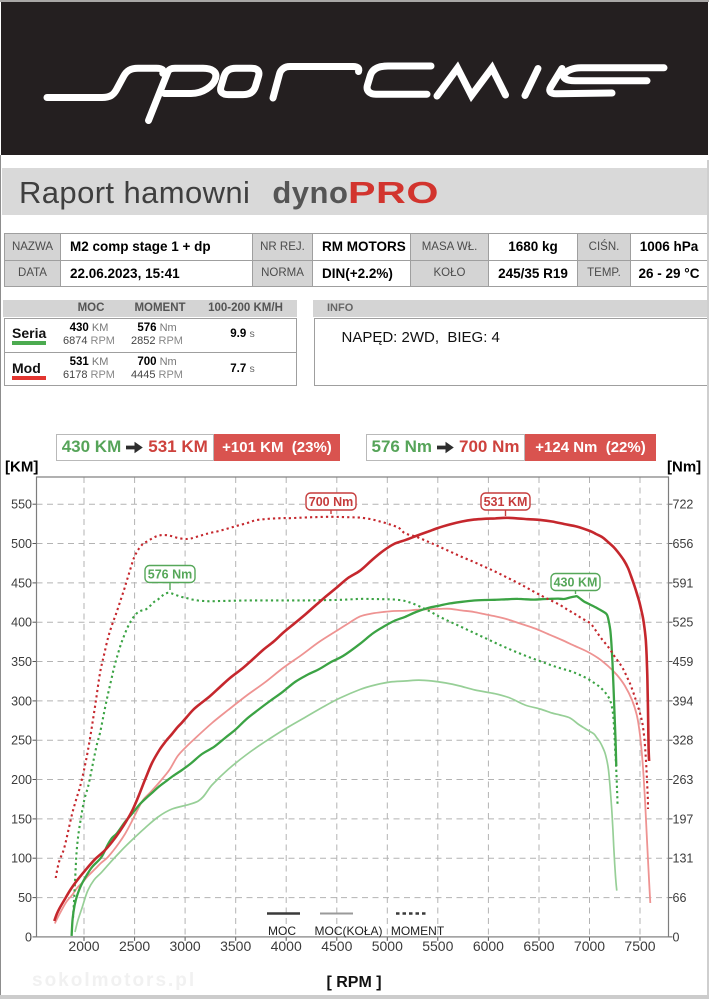 This screenshot has height=999, width=709. What do you see at coordinates (25, 898) in the screenshot?
I see `svg-text: 50` at bounding box center [25, 898].